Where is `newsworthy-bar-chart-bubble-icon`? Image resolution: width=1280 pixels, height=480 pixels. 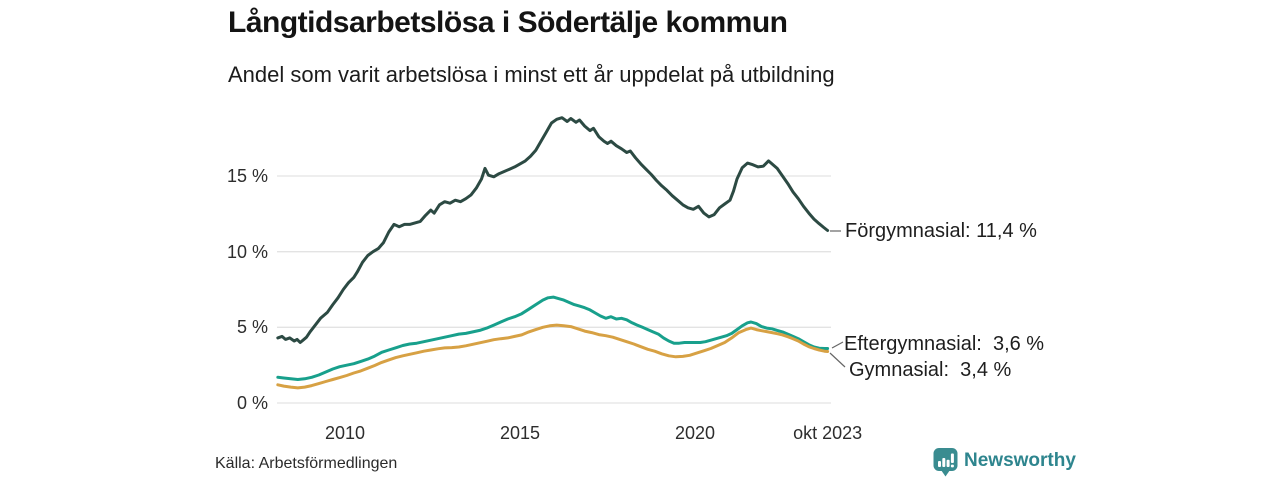 newsworthy-bar-chart-bubble-icon is located at coordinates (945, 462).